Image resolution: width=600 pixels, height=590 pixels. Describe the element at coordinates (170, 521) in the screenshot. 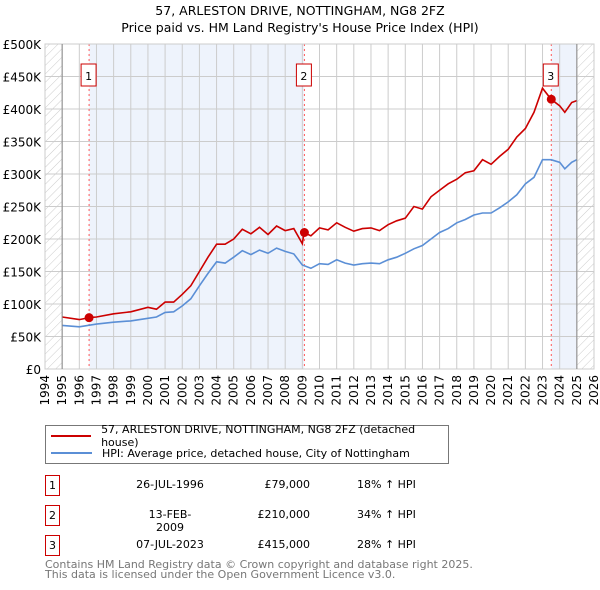

I see `sale-date: 13-FEB-2009` at that location.